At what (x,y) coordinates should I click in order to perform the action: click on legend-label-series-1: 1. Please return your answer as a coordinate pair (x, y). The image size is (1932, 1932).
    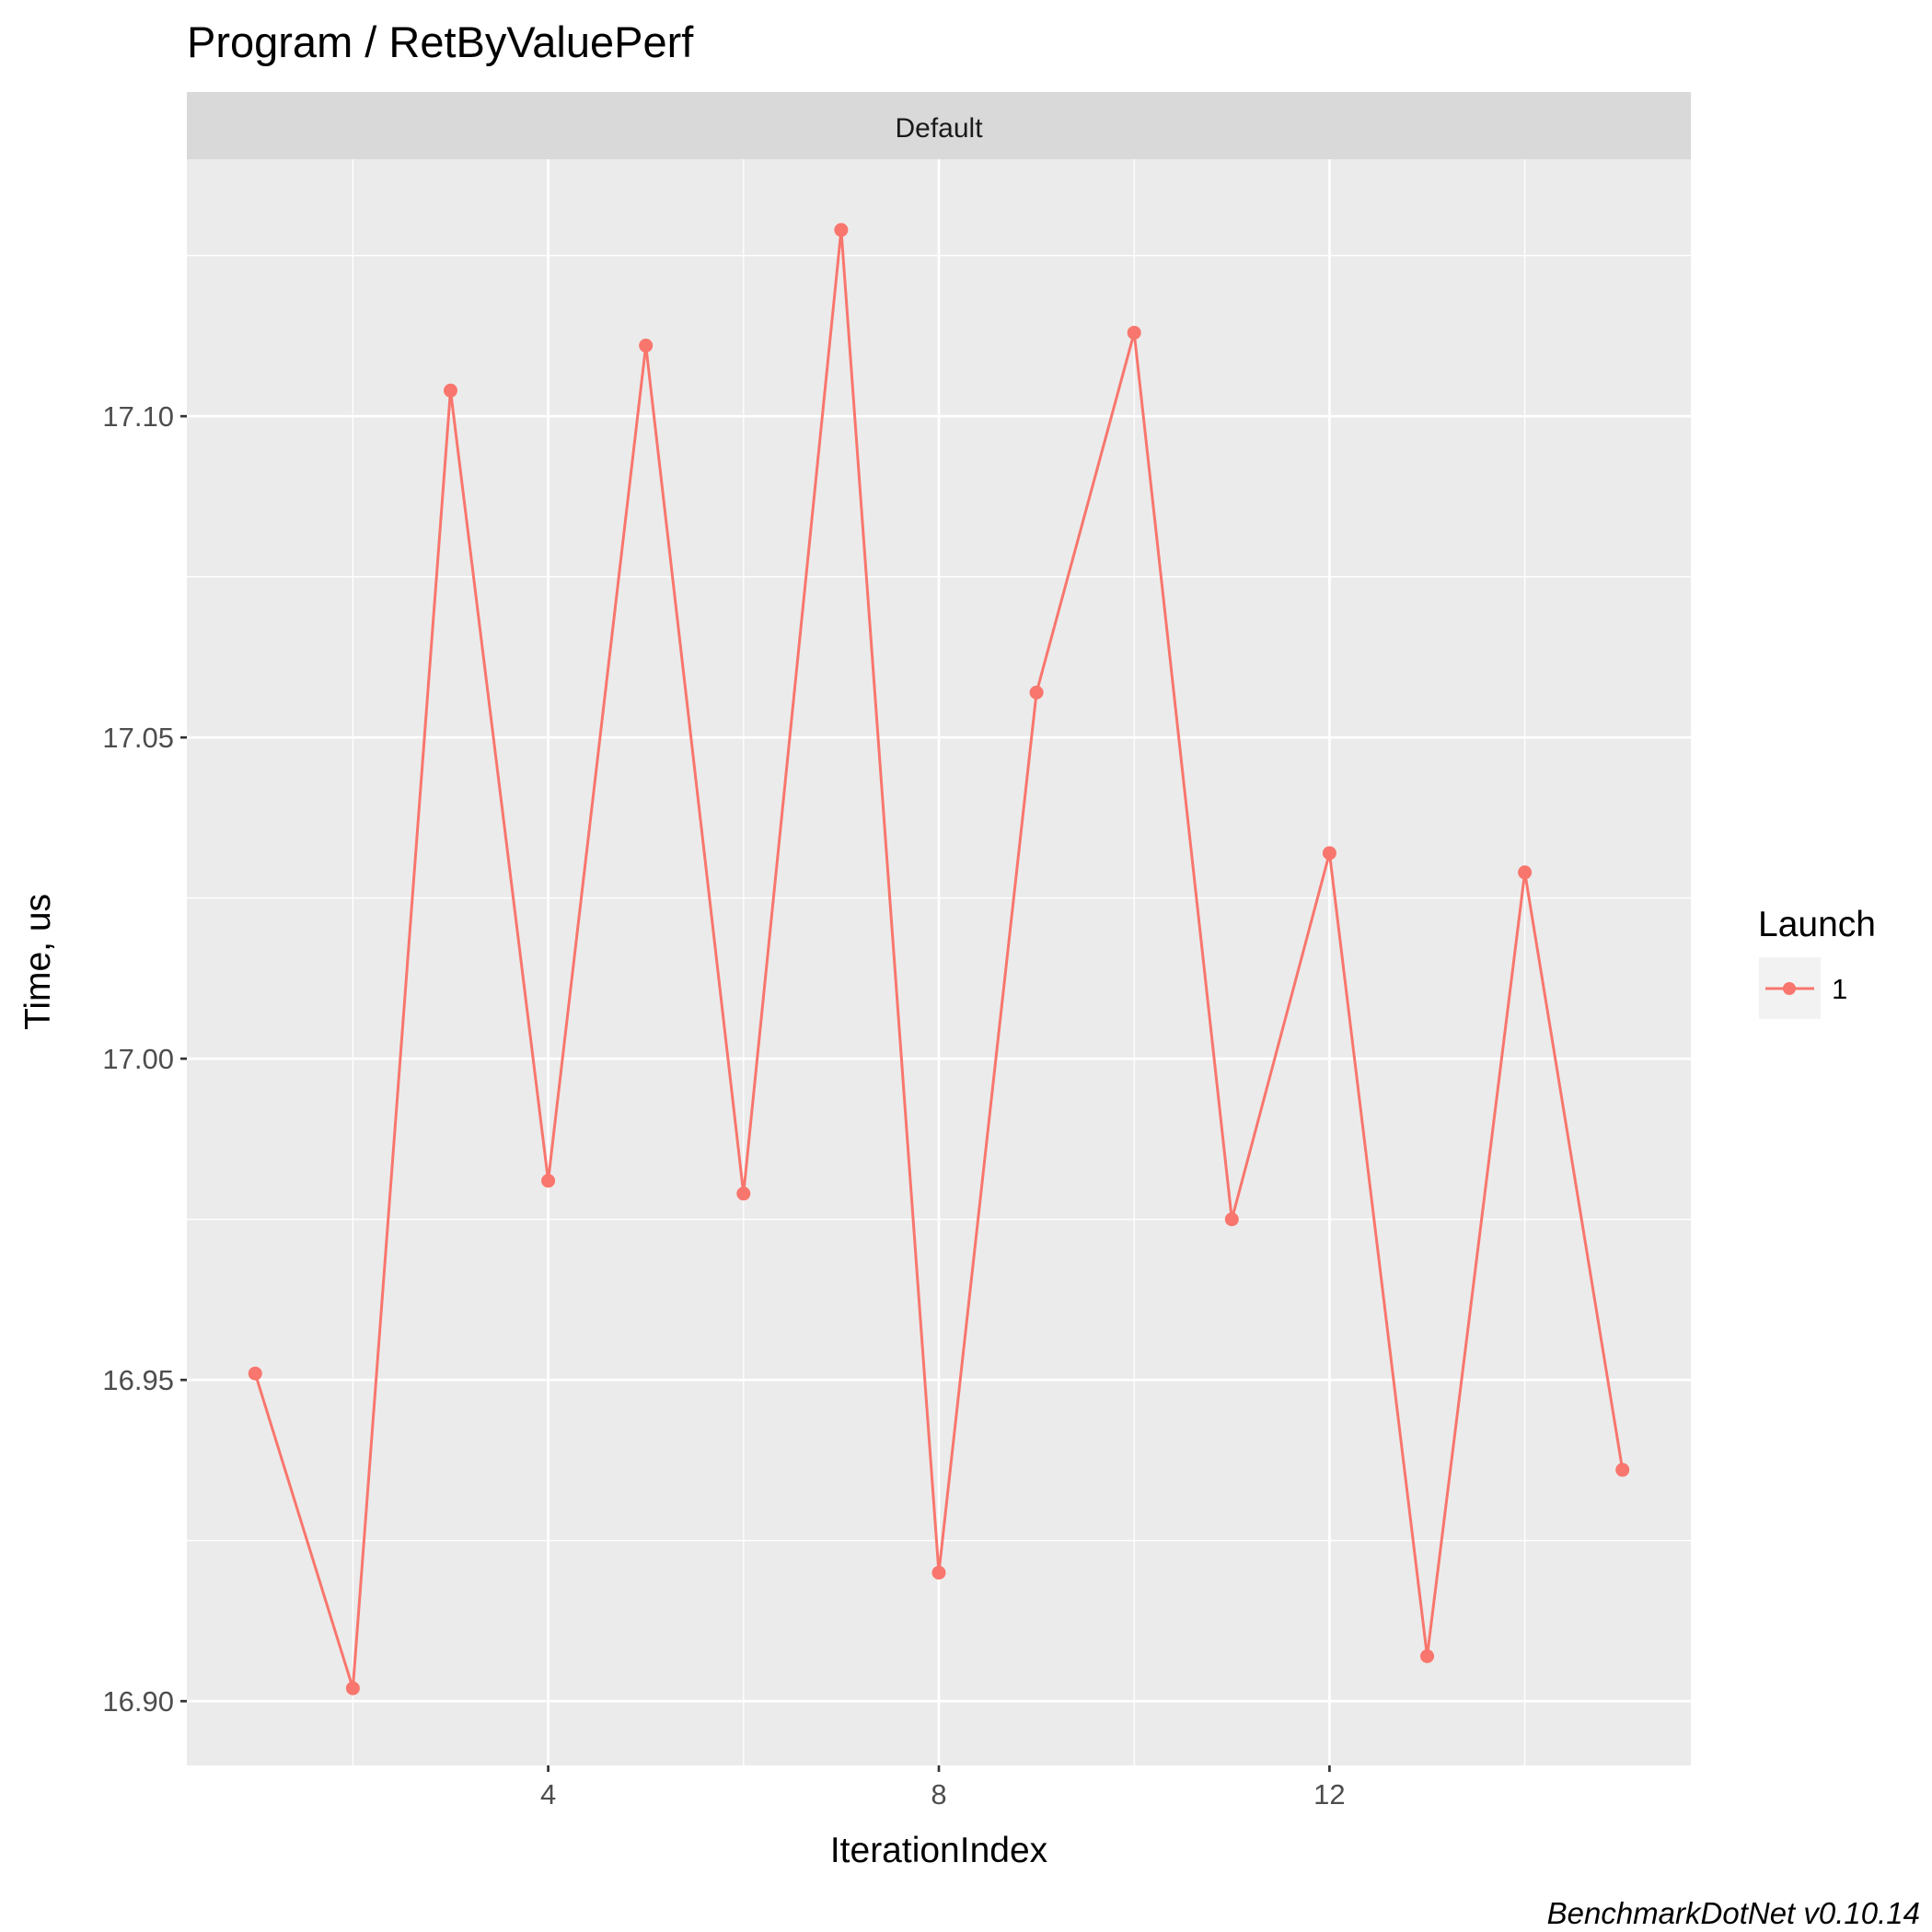
    Looking at the image, I should click on (1840, 989).